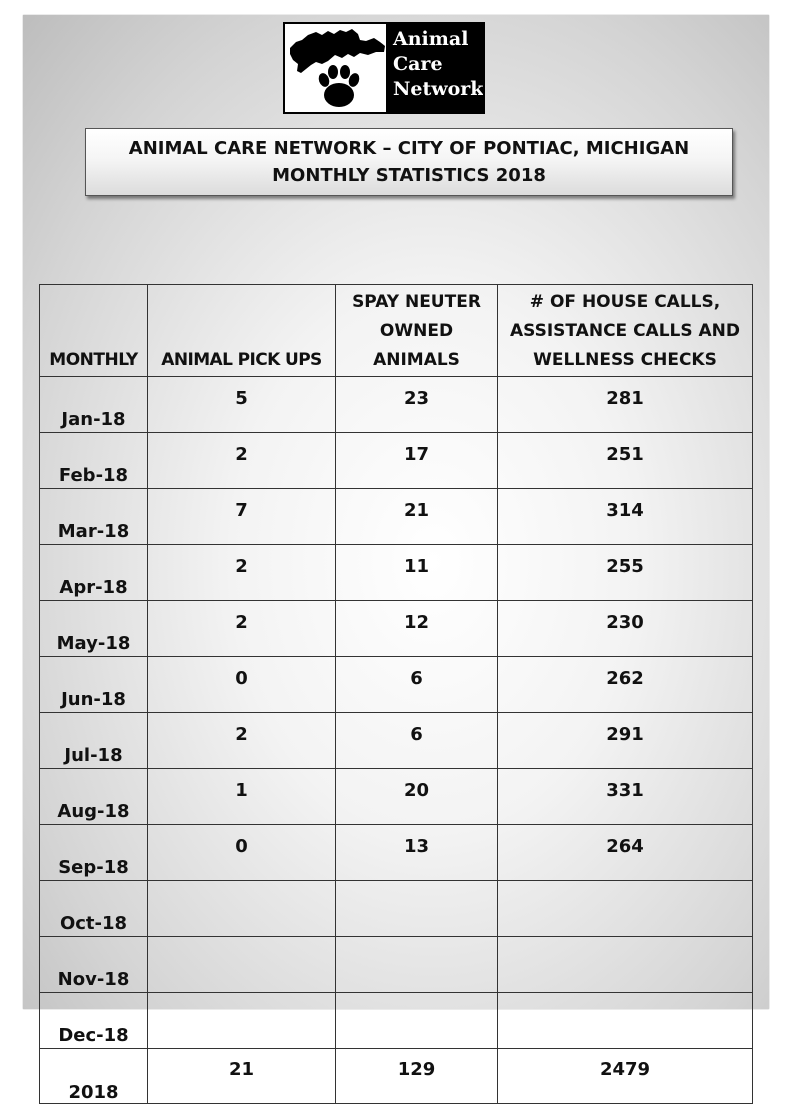 This screenshot has width=791, height=1104. Describe the element at coordinates (241, 1076) in the screenshot. I see `cell-total-animal-pick-ups: 21` at that location.